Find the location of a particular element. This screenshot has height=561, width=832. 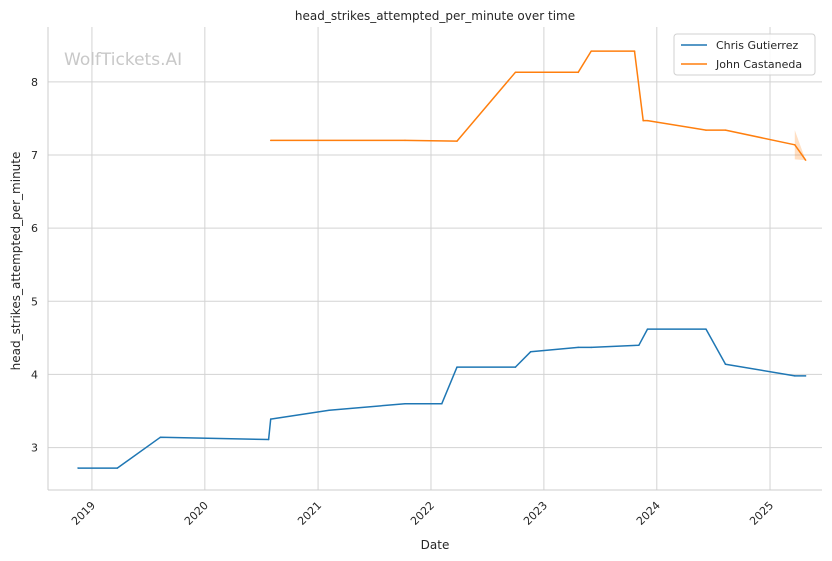

y-tick-label: 6 is located at coordinates (34, 228).